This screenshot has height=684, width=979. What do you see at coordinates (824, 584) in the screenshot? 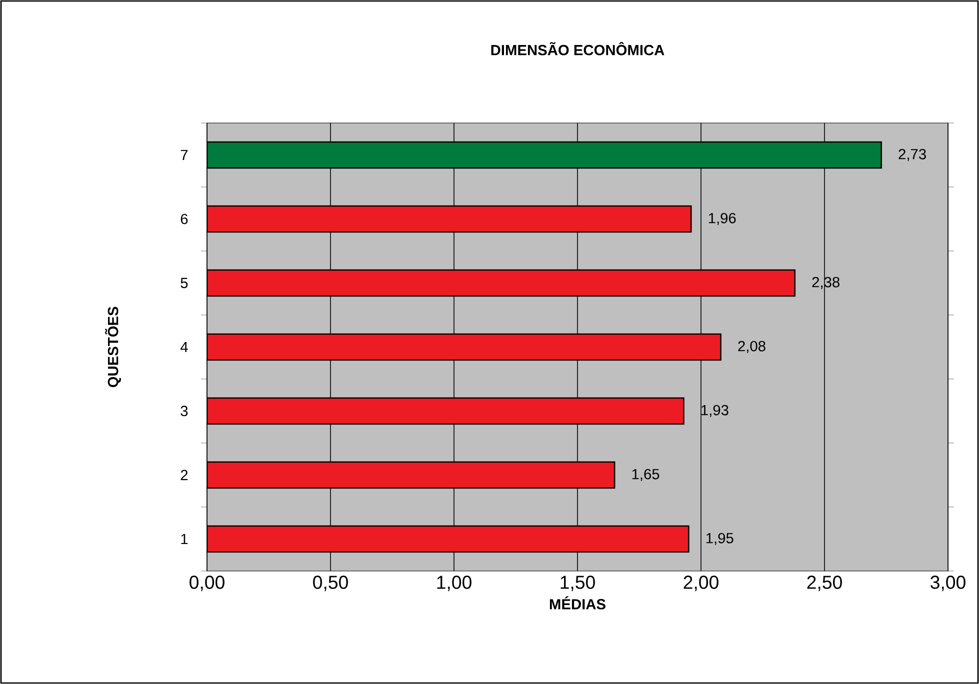
I see `x-tick-label: 2,50` at bounding box center [824, 584].